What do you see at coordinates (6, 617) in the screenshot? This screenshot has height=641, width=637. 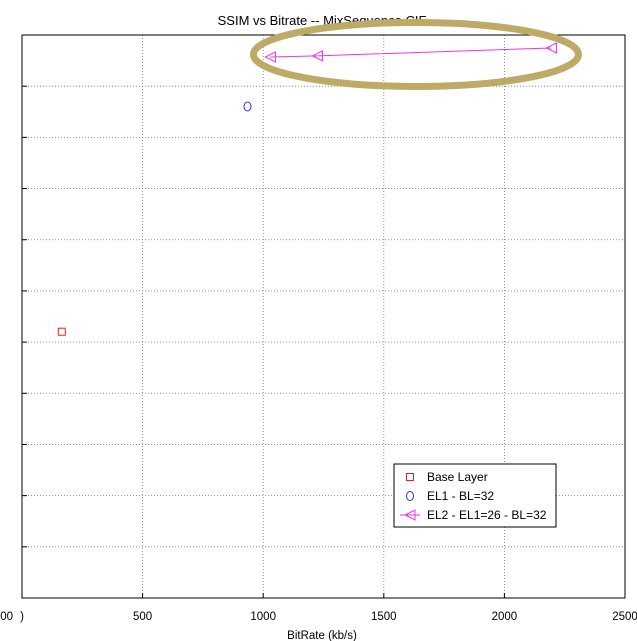 I see `x-tick-label-stub: 500` at bounding box center [6, 617].